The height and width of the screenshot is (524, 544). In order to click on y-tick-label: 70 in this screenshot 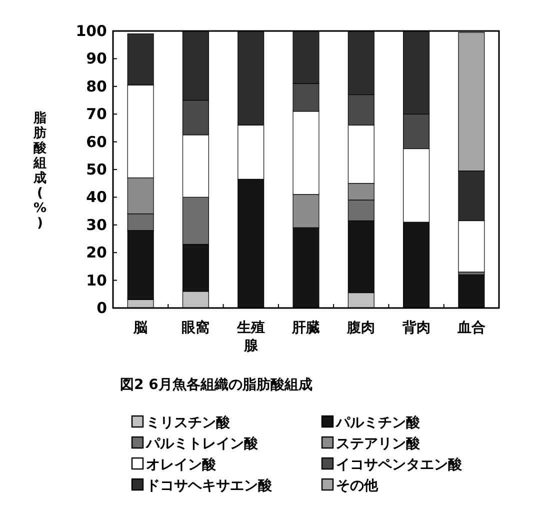, I will do `click(96, 114)`.